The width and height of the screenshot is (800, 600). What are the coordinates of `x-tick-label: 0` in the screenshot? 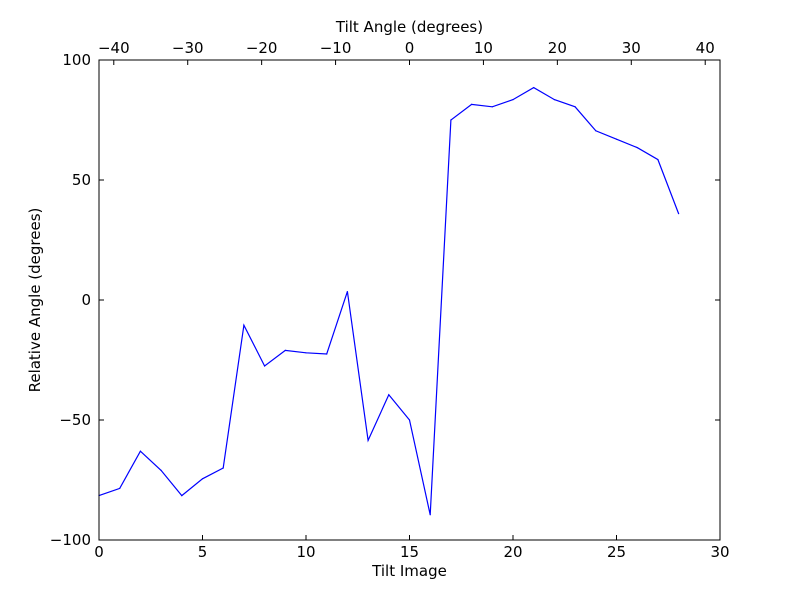 It's located at (99, 552).